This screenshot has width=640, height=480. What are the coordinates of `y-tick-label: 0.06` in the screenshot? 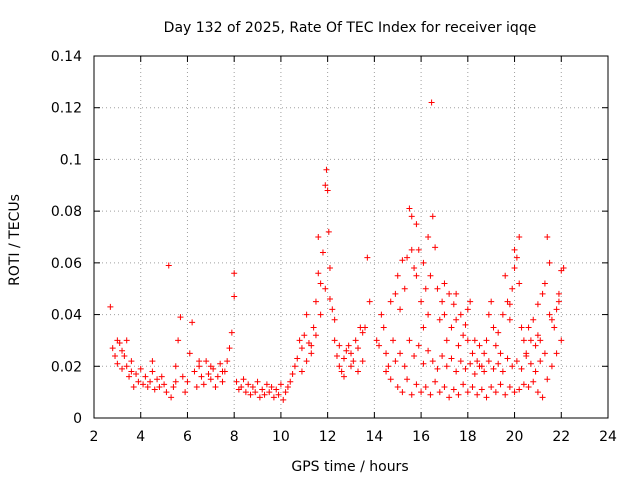 It's located at (66, 264).